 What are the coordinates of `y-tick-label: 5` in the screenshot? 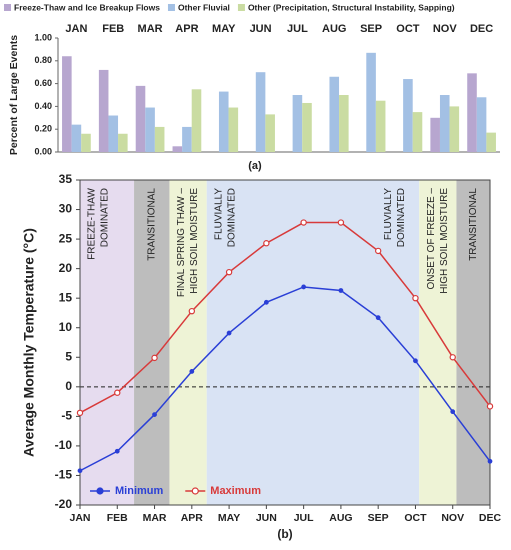 It's located at (68, 356).